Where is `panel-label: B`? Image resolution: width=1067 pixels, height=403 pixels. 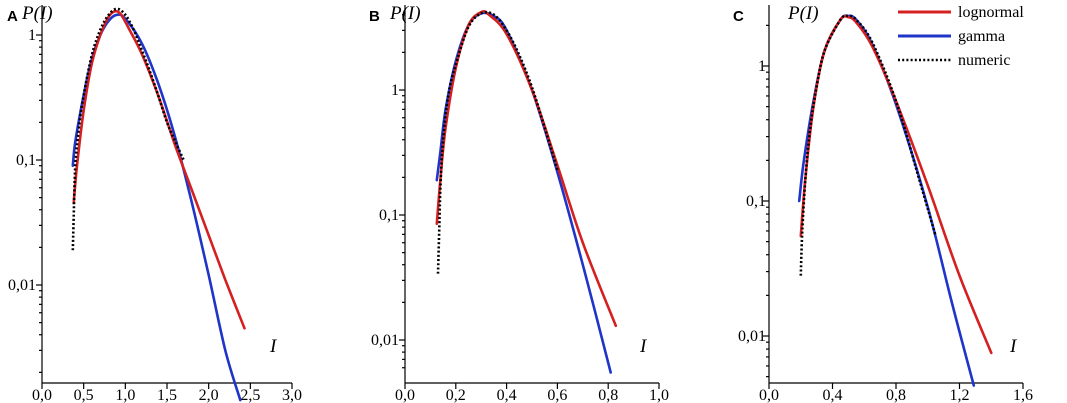
panel-label: B is located at coordinates (374, 16).